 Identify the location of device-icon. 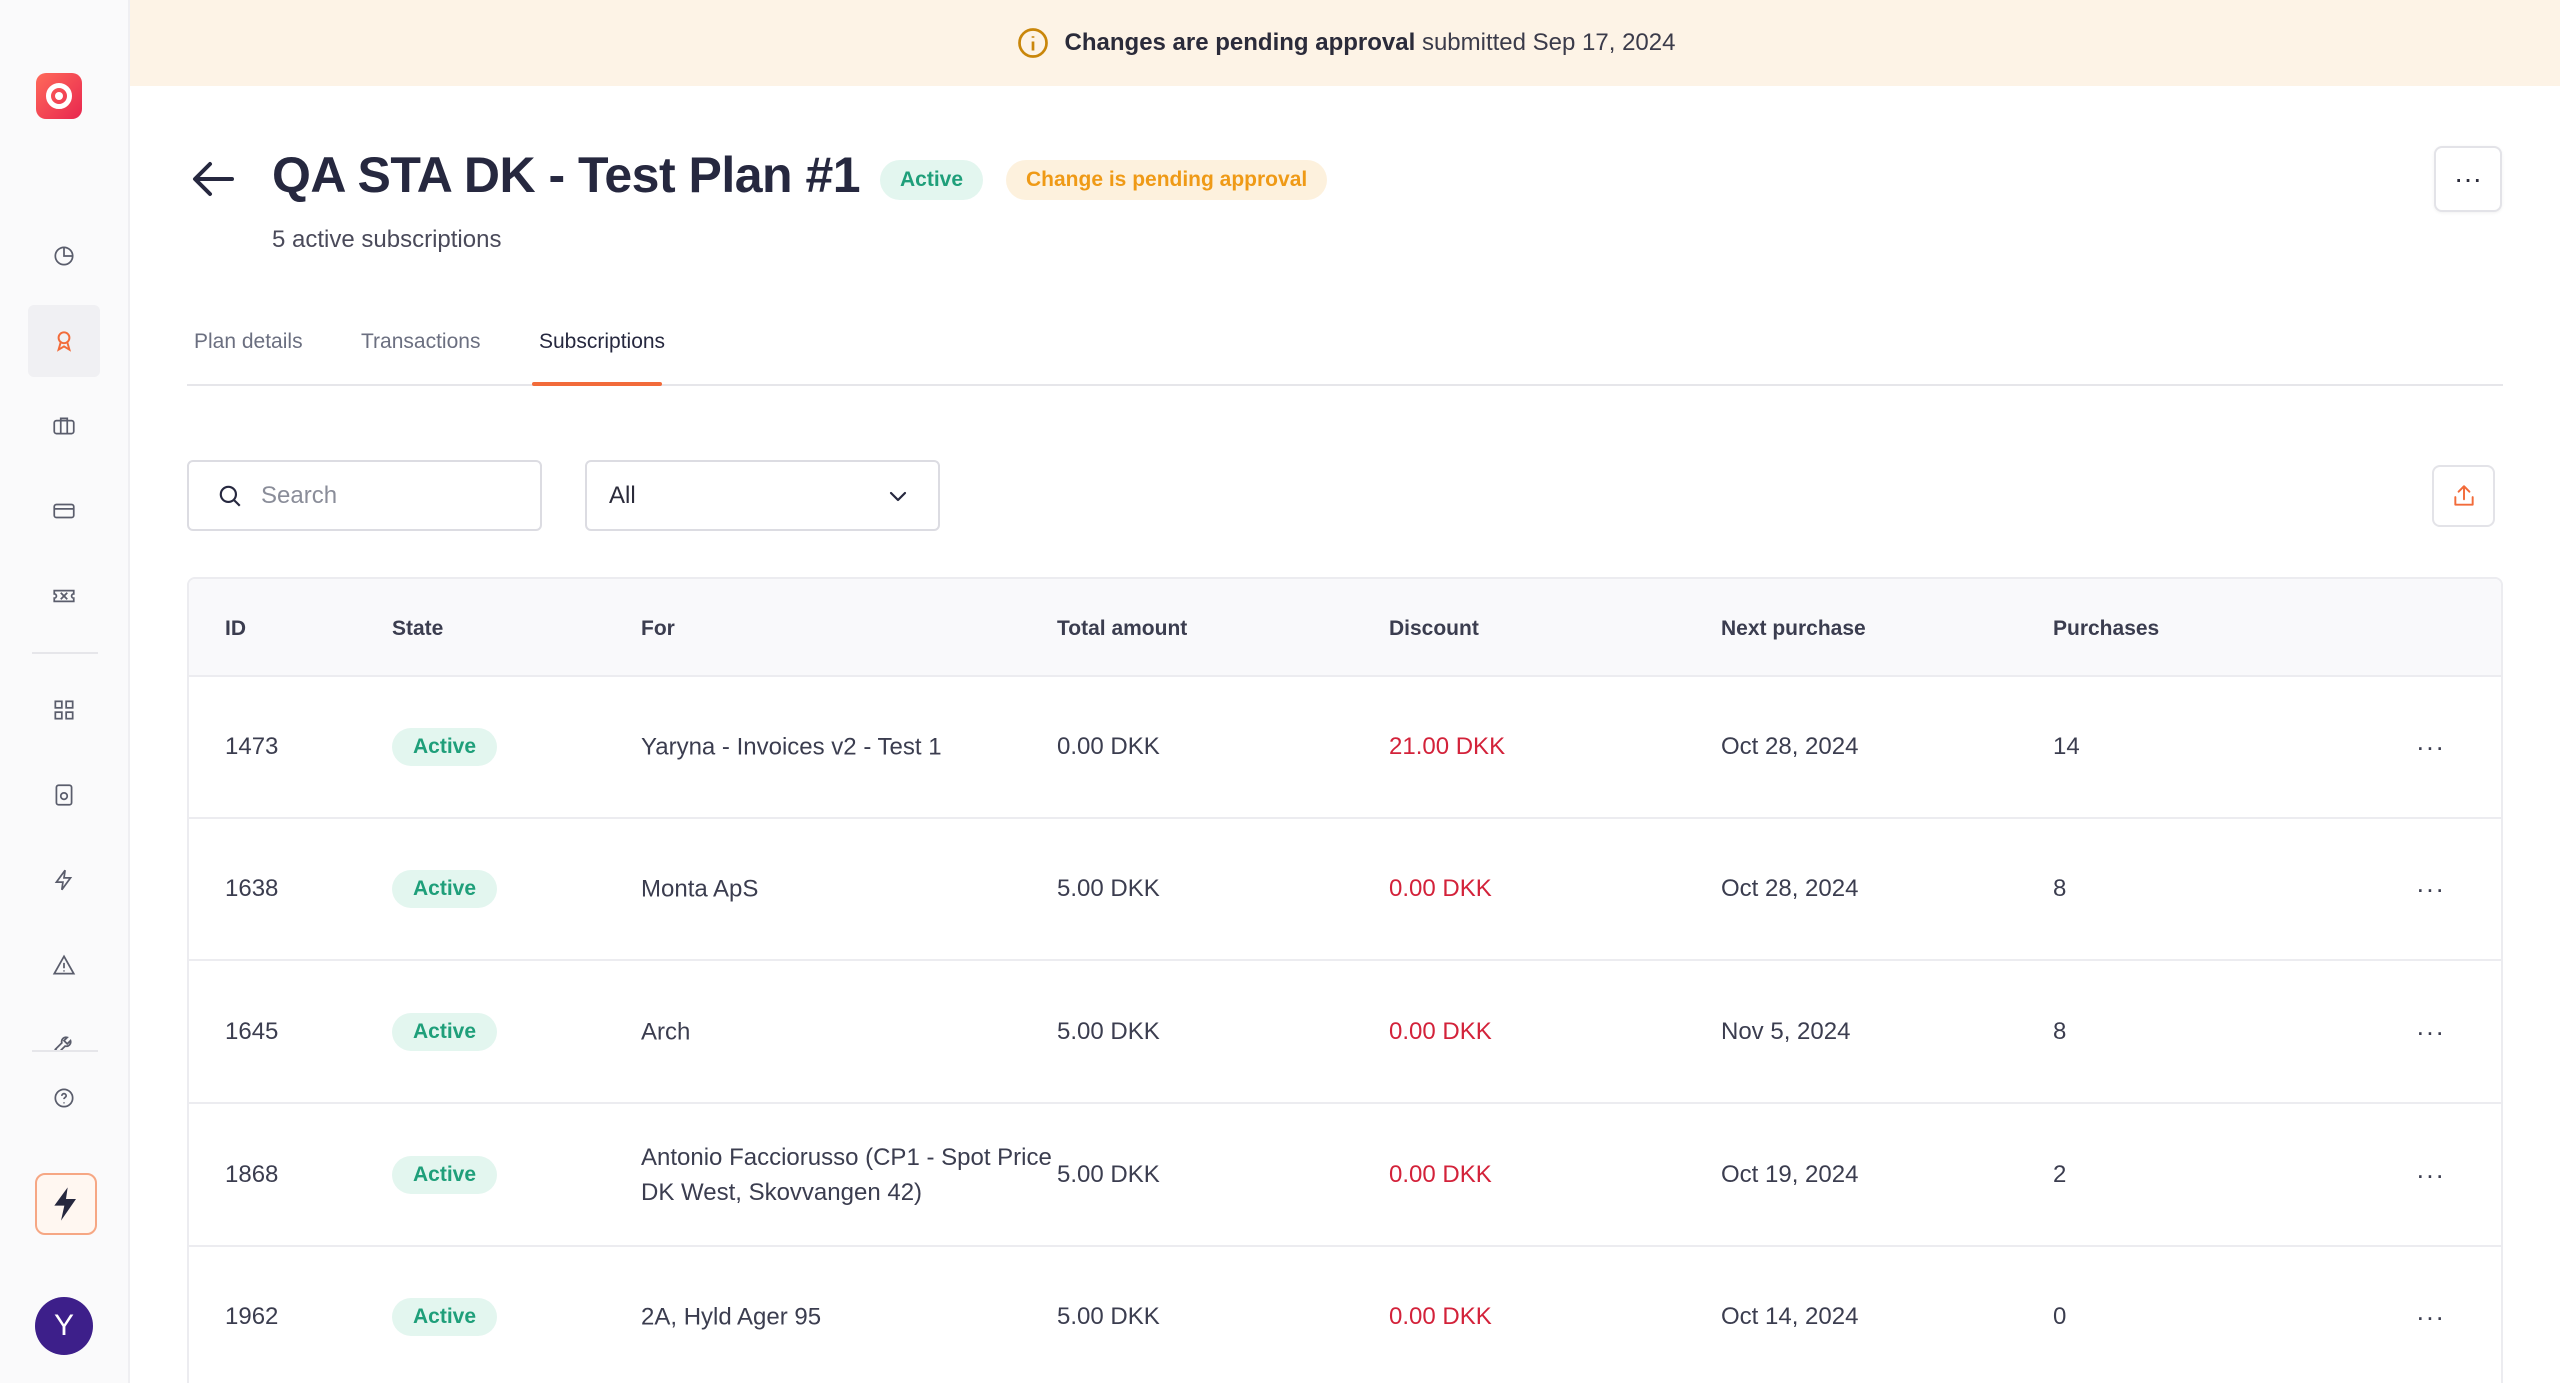
(64, 795).